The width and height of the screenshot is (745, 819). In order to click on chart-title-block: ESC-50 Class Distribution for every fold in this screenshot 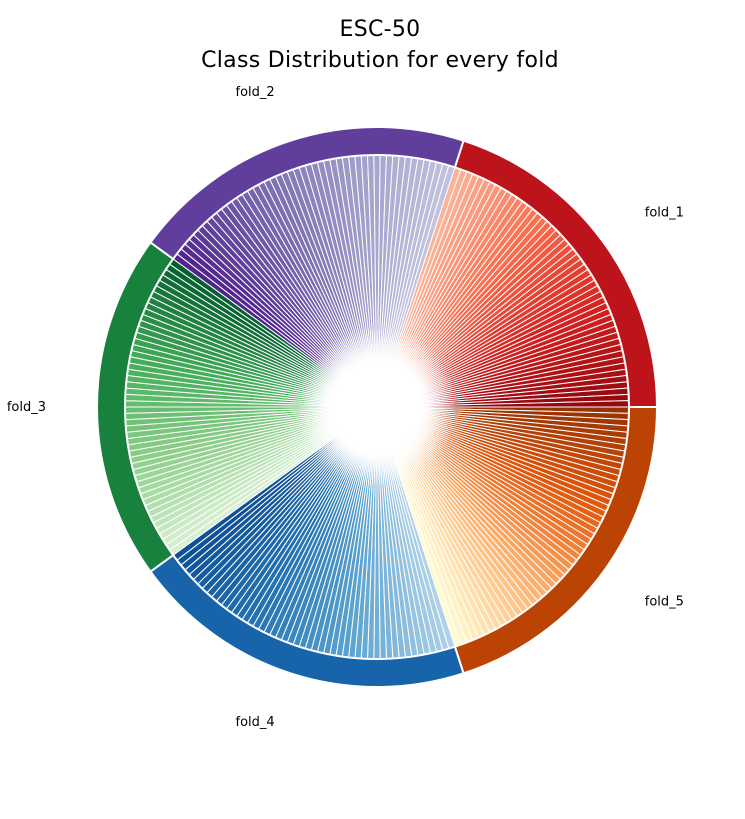, I will do `click(372, 45)`.